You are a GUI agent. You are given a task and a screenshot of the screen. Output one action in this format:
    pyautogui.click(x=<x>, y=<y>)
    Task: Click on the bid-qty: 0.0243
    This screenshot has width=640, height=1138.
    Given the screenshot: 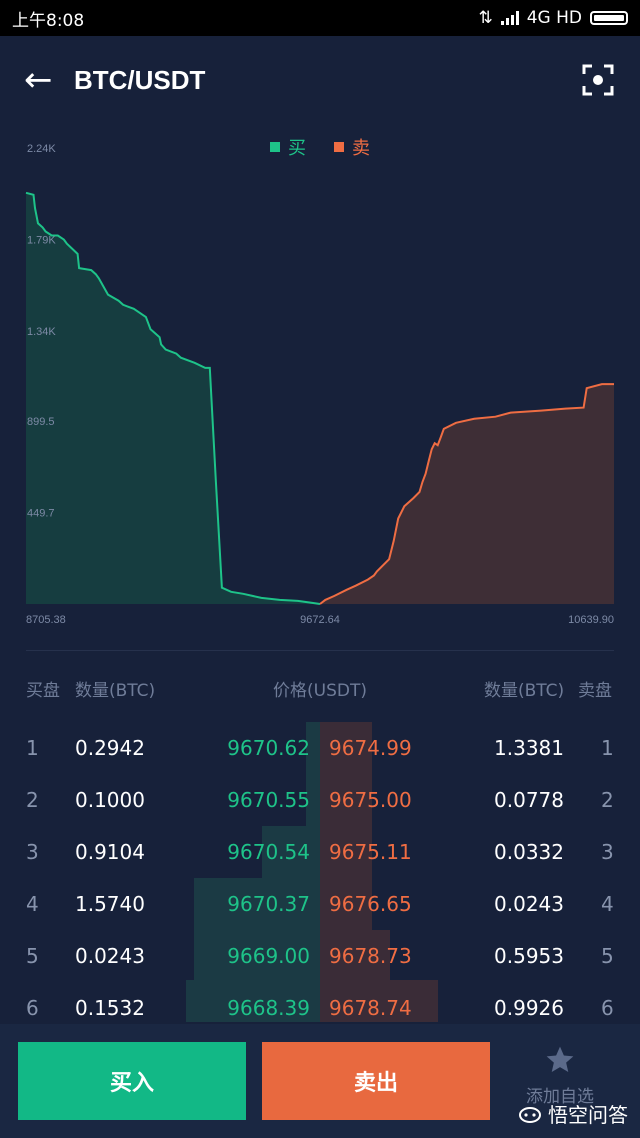 What is the action you would take?
    pyautogui.click(x=110, y=956)
    